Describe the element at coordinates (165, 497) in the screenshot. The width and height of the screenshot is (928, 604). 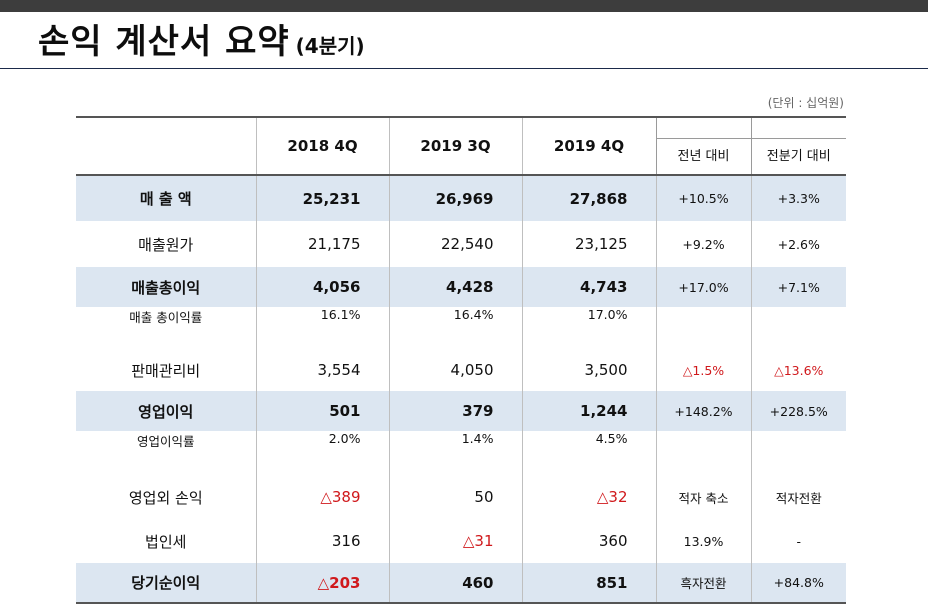
I see `row-label: 영업외 손익` at that location.